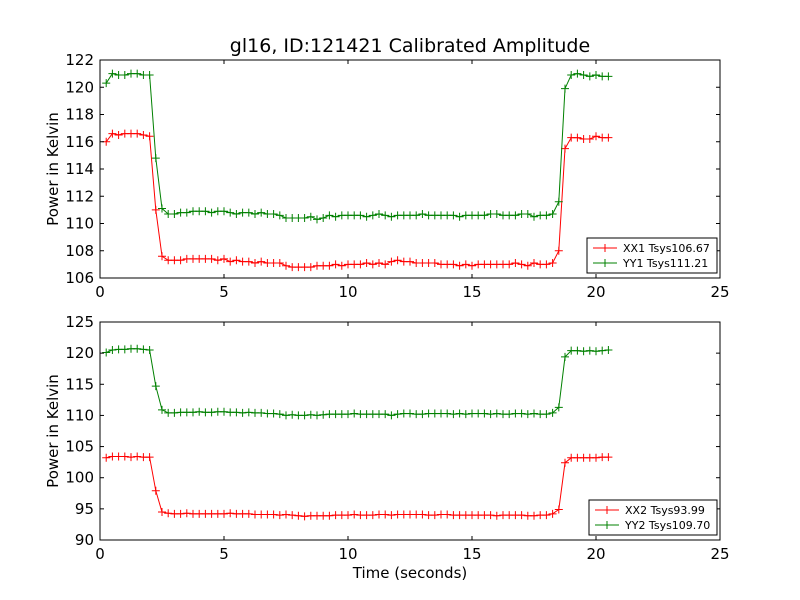 This screenshot has width=800, height=600. I want to click on y-tick-label: 118, so click(79, 115).